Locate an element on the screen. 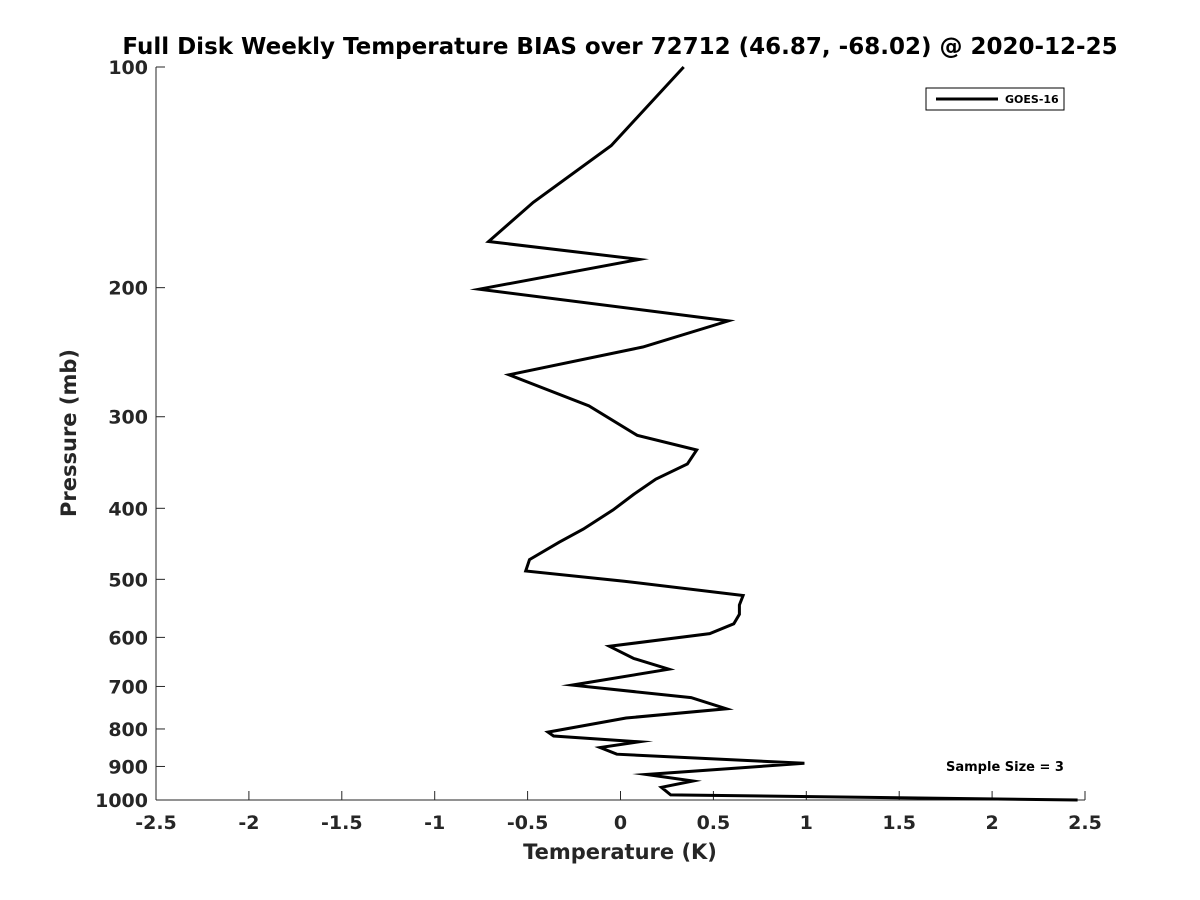 This screenshot has width=1200, height=900. legend: GOES-16 is located at coordinates (995, 99).